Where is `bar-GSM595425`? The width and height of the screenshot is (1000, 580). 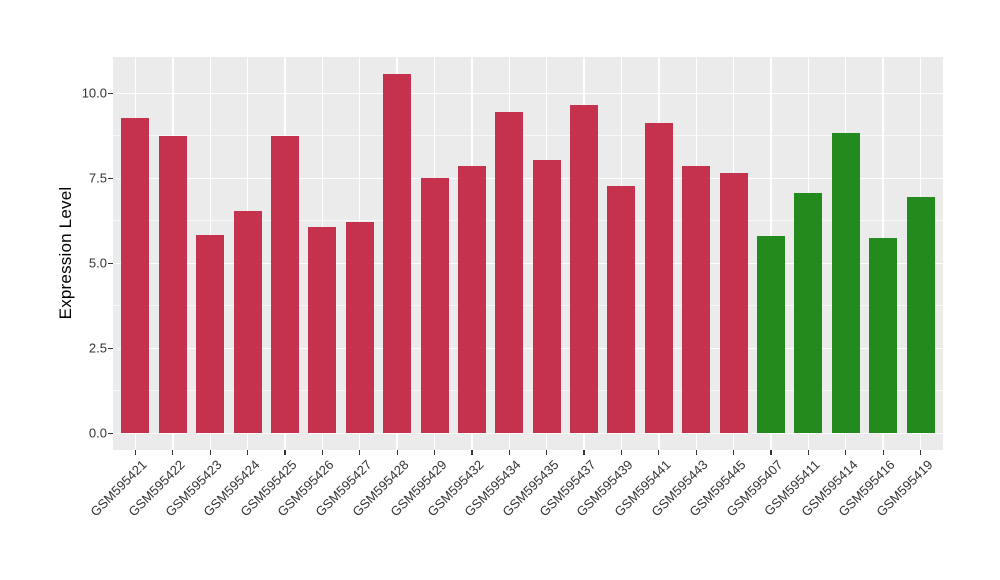 bar-GSM595425 is located at coordinates (285, 284).